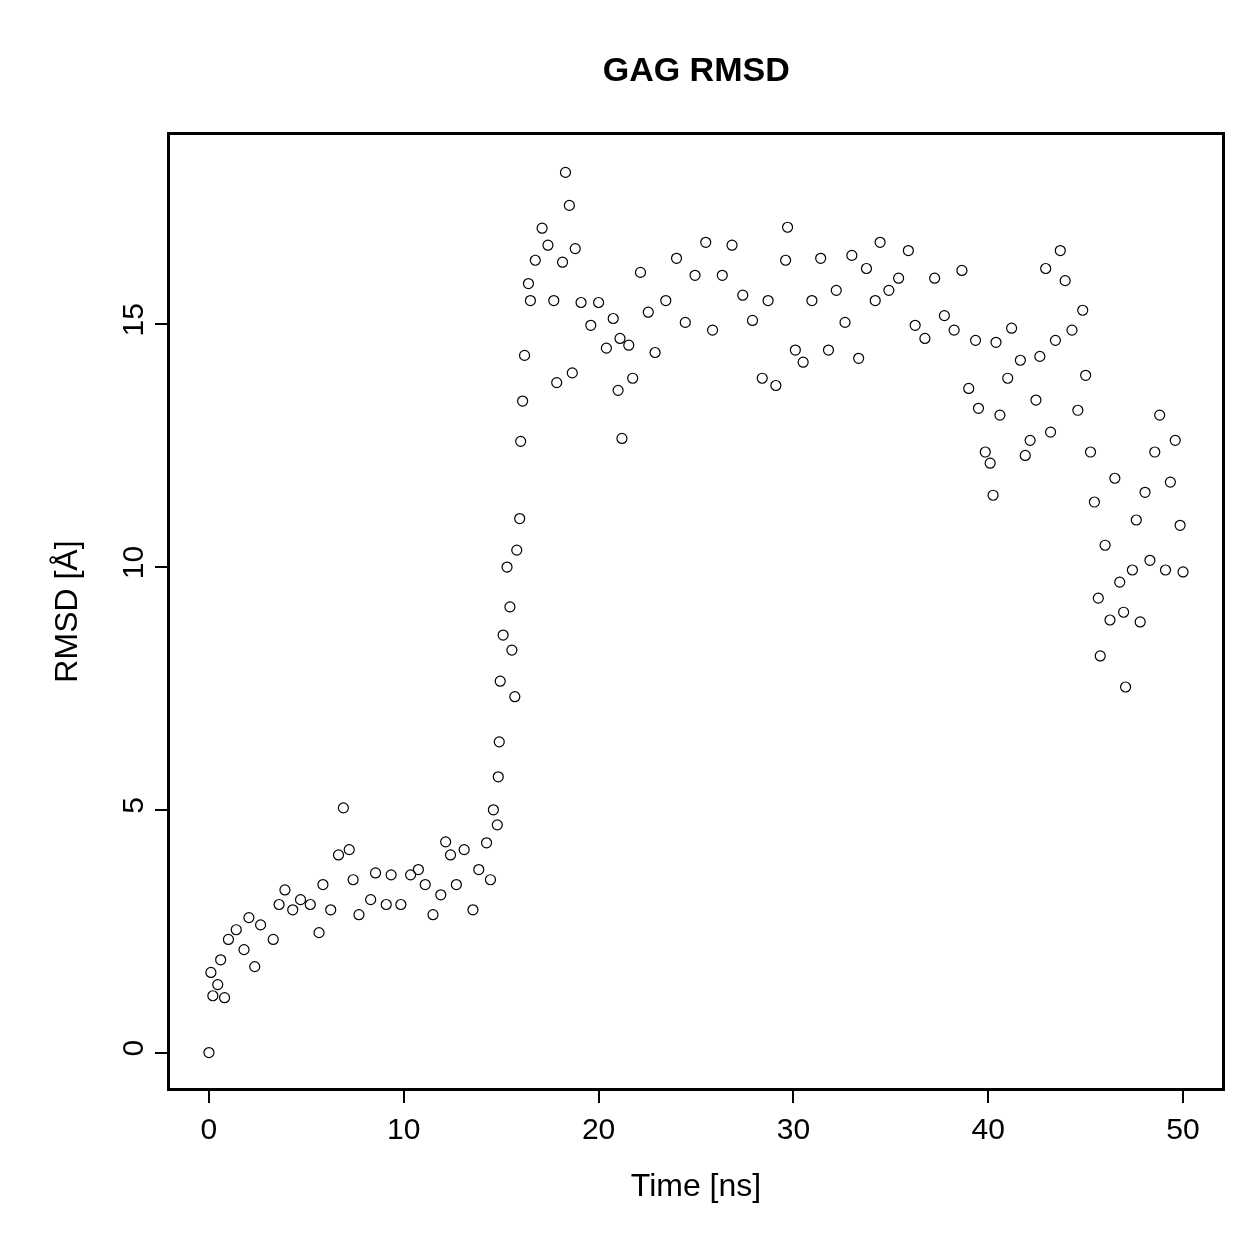 This screenshot has width=1259, height=1259. What do you see at coordinates (988, 1128) in the screenshot?
I see `x-tick-label: 40` at bounding box center [988, 1128].